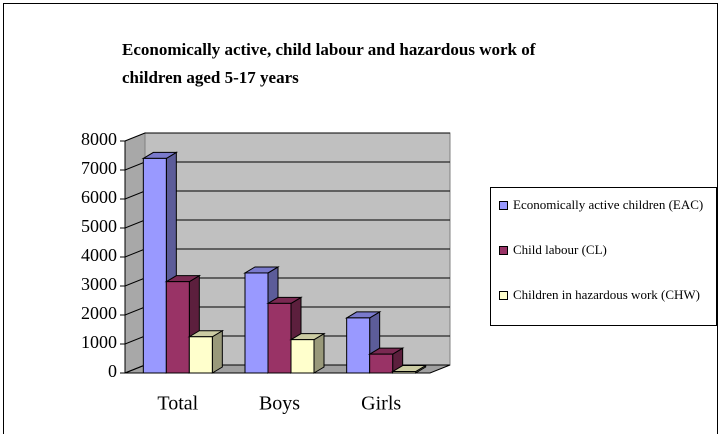 This screenshot has height=434, width=722. Describe the element at coordinates (560, 249) in the screenshot. I see `legend-label: Child labour (CL)` at that location.